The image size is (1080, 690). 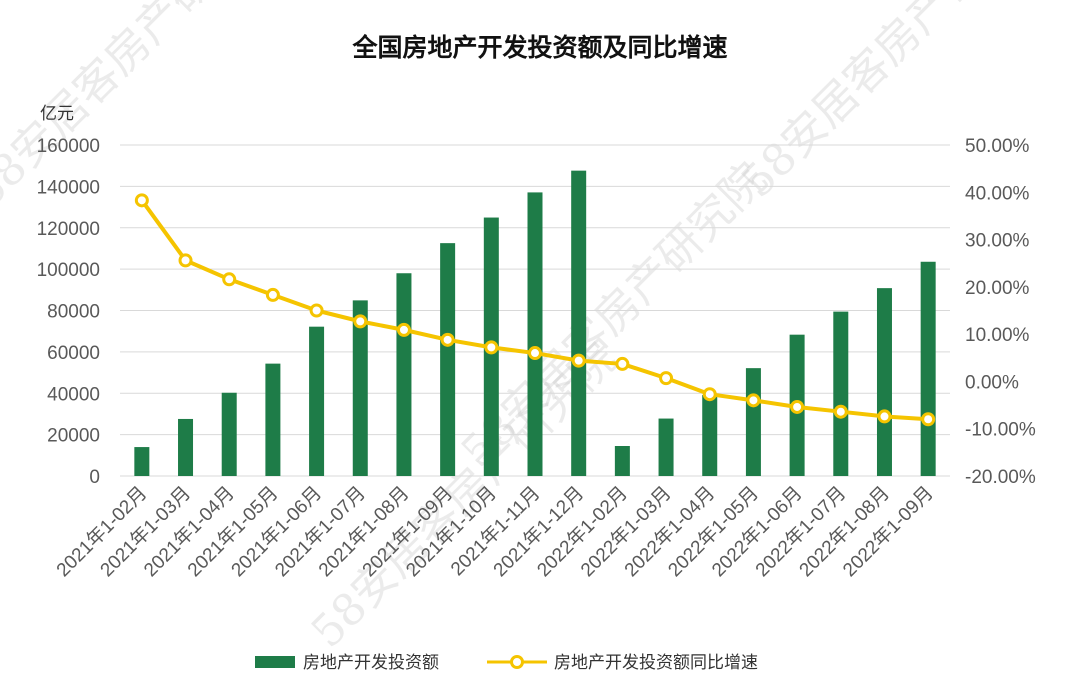 I want to click on left-tick-label: 0, so click(x=94, y=477).